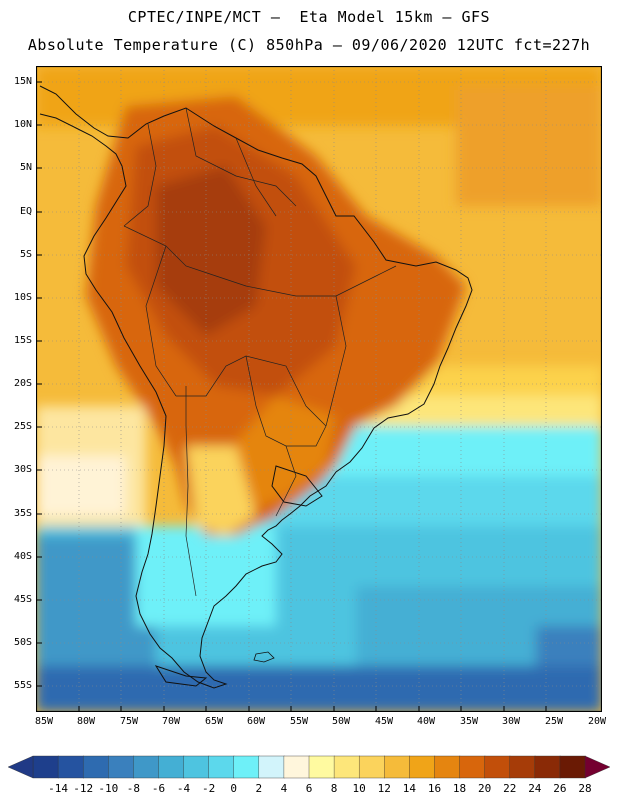 The width and height of the screenshot is (618, 800). Describe the element at coordinates (259, 788) in the screenshot. I see `colorbar-tick-label: 2` at that location.